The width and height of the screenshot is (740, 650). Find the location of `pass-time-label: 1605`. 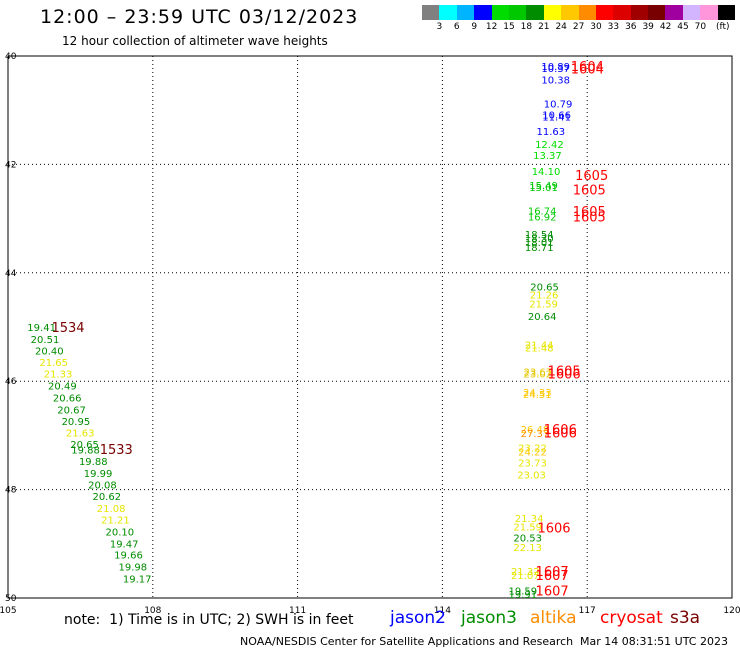

pass-time-label: 1605 is located at coordinates (564, 371).